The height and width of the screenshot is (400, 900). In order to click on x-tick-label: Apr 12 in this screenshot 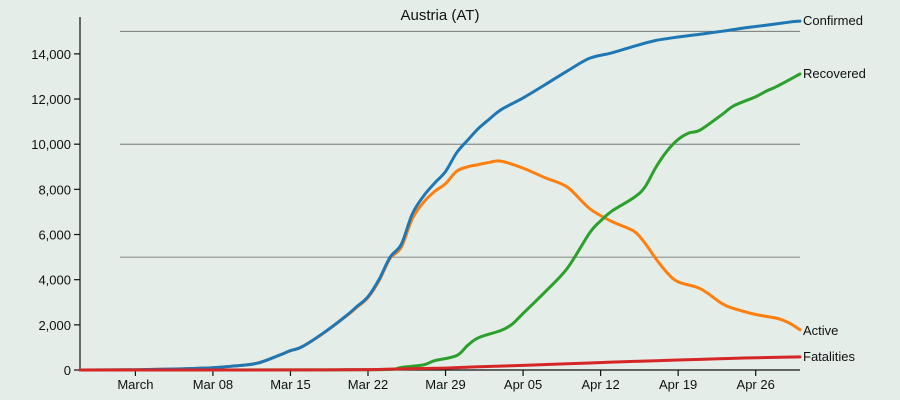, I will do `click(600, 384)`.